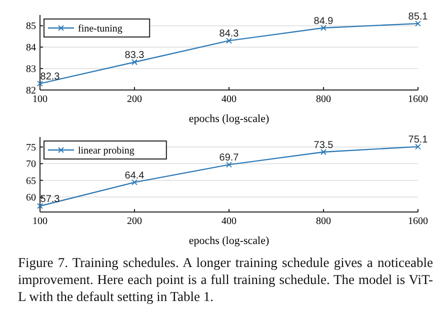 The image size is (445, 321). What do you see at coordinates (31, 91) in the screenshot?
I see `y-tick-label: 82` at bounding box center [31, 91].